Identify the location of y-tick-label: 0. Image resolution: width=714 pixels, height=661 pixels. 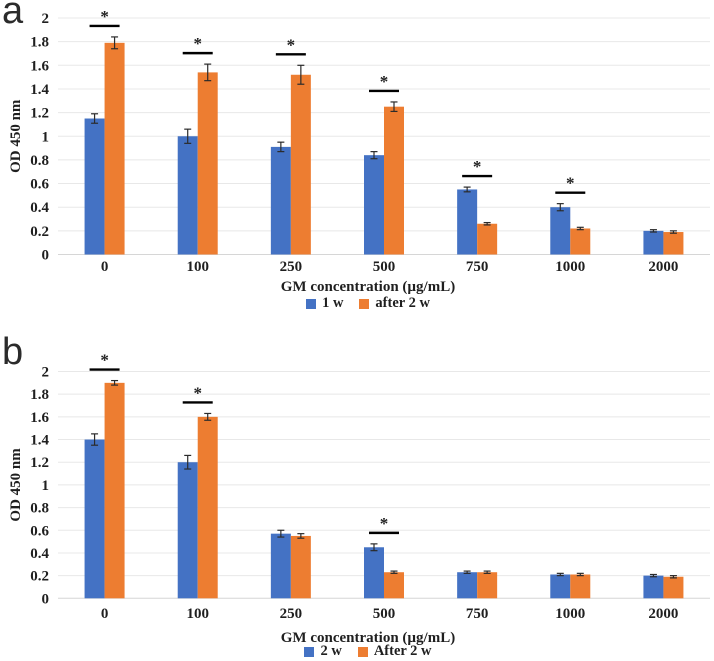
(46, 599).